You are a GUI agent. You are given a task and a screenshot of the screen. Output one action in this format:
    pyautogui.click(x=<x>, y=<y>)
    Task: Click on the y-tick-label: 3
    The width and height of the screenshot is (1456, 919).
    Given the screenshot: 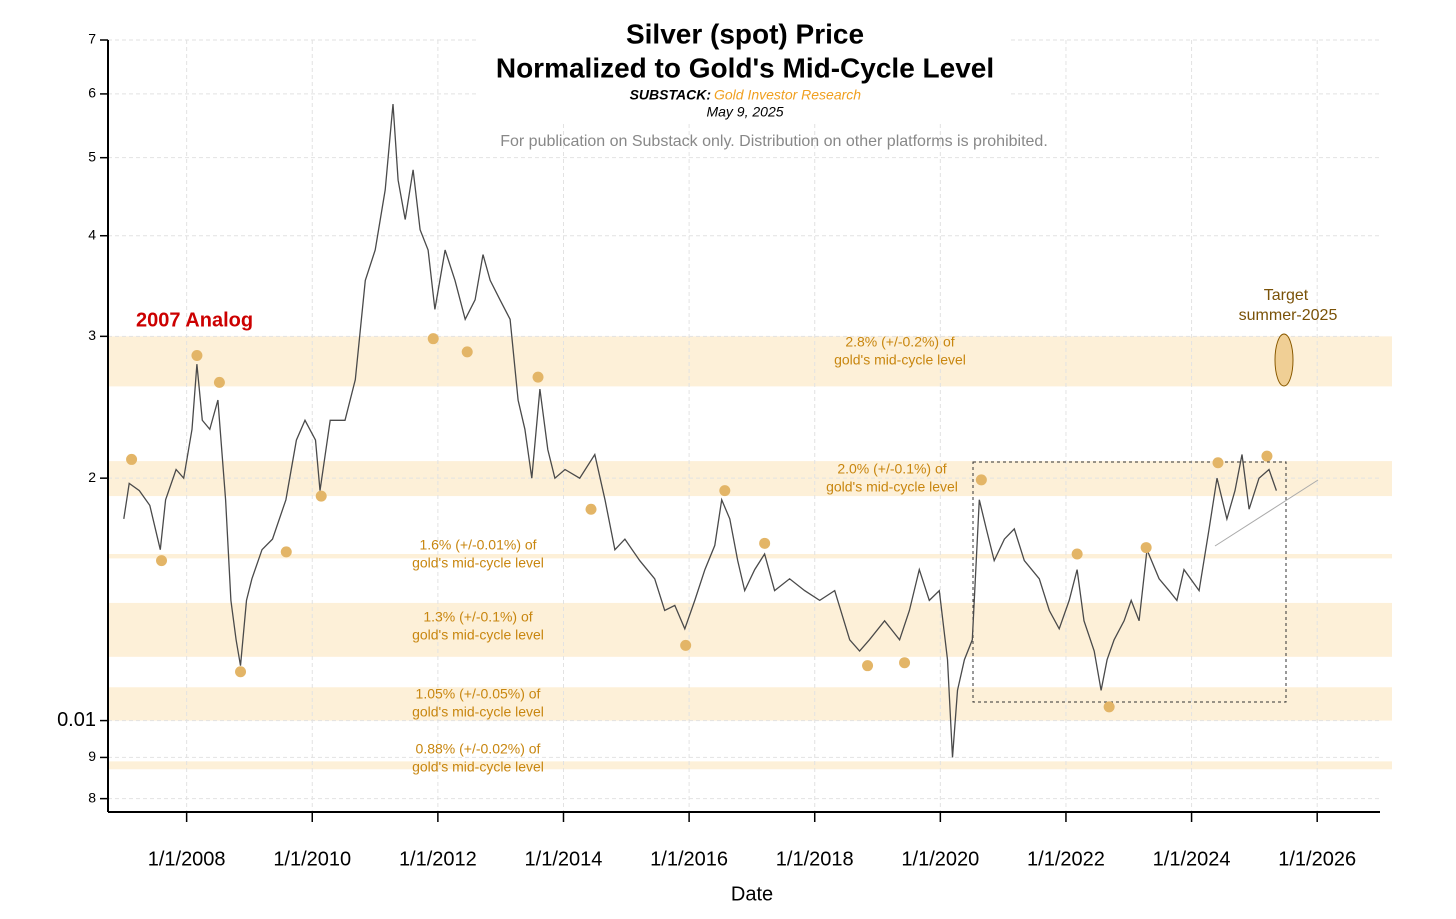 What is the action you would take?
    pyautogui.click(x=92, y=335)
    